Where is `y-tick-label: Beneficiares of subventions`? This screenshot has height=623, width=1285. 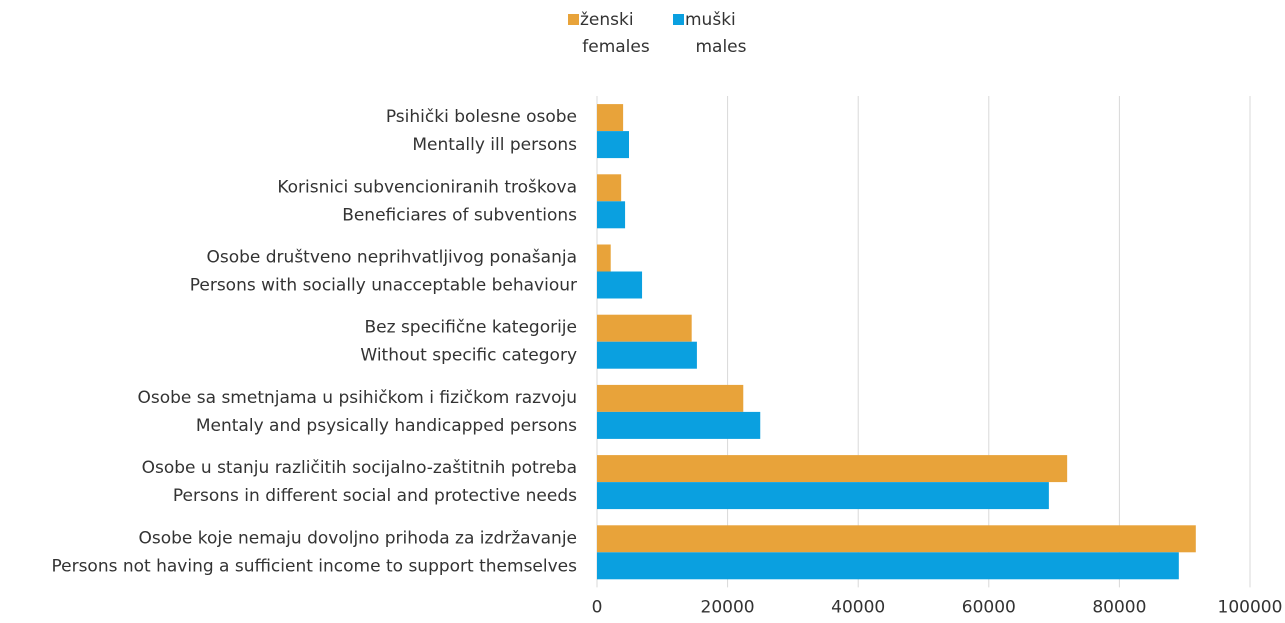 y-tick-label: Beneficiares of subventions is located at coordinates (459, 215).